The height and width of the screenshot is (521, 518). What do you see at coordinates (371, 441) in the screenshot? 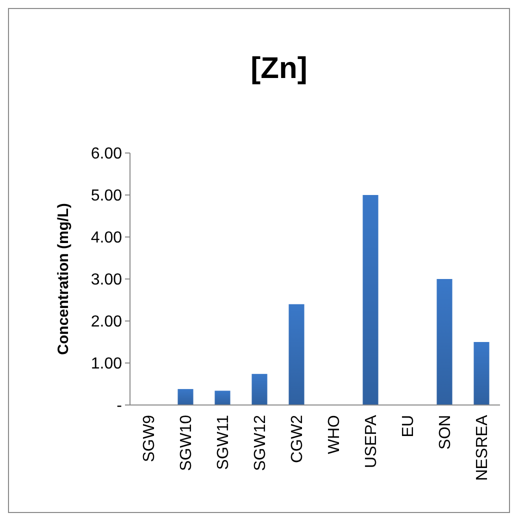
I see `x-tick-label: USEPA` at bounding box center [371, 441].